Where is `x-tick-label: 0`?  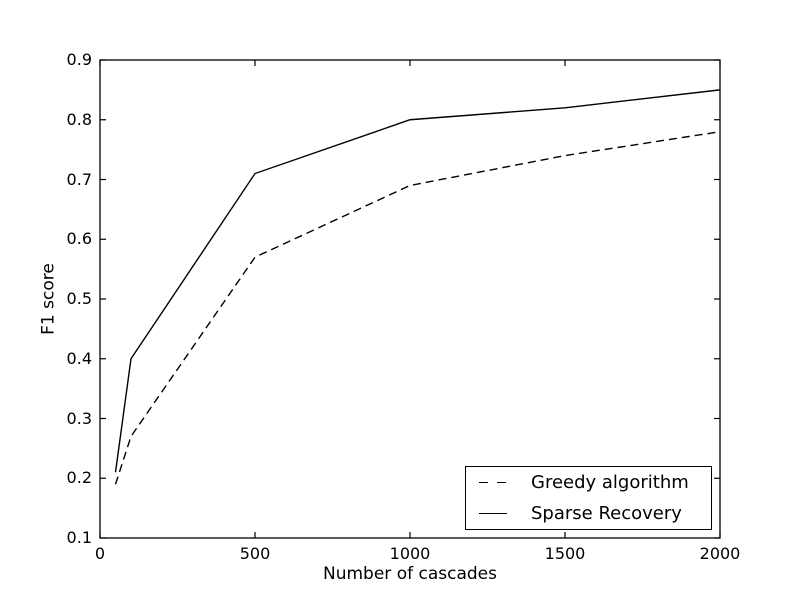 x-tick-label: 0 is located at coordinates (100, 553).